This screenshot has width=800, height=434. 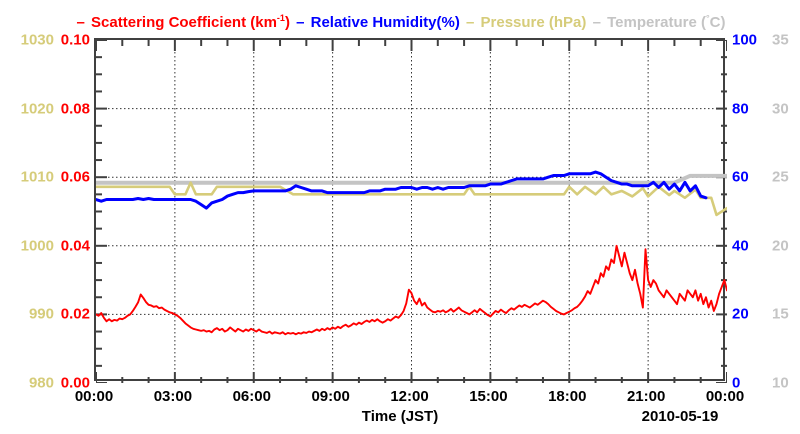 I want to click on x-axis-date: 2010-05-19, so click(x=680, y=416).